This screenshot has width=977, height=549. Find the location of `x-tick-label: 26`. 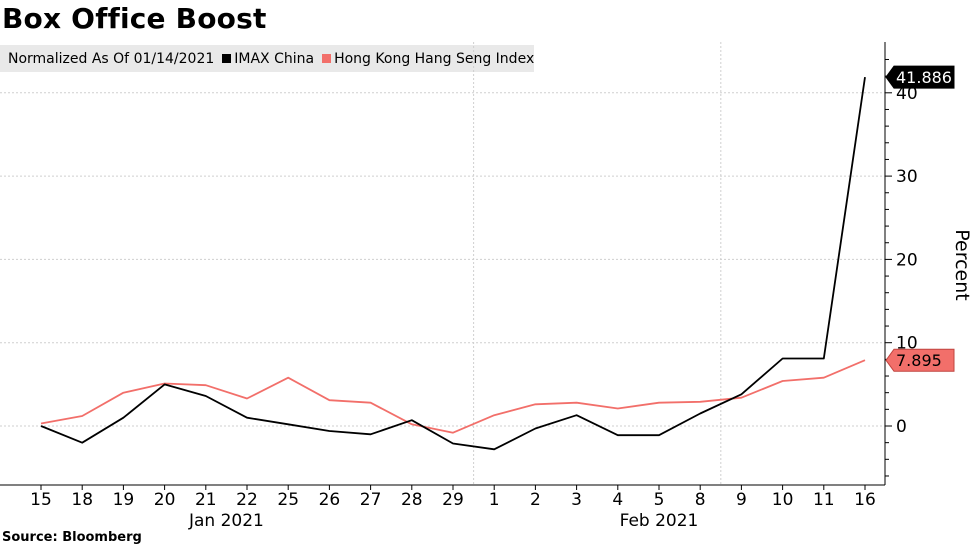

x-tick-label: 26 is located at coordinates (330, 500).